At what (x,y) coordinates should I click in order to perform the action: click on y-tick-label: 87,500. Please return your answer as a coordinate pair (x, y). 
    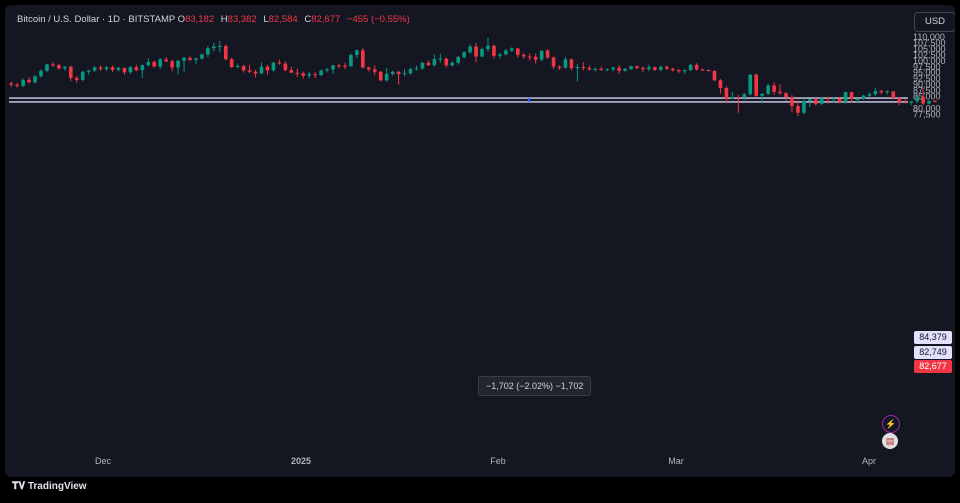
    Looking at the image, I should click on (927, 91).